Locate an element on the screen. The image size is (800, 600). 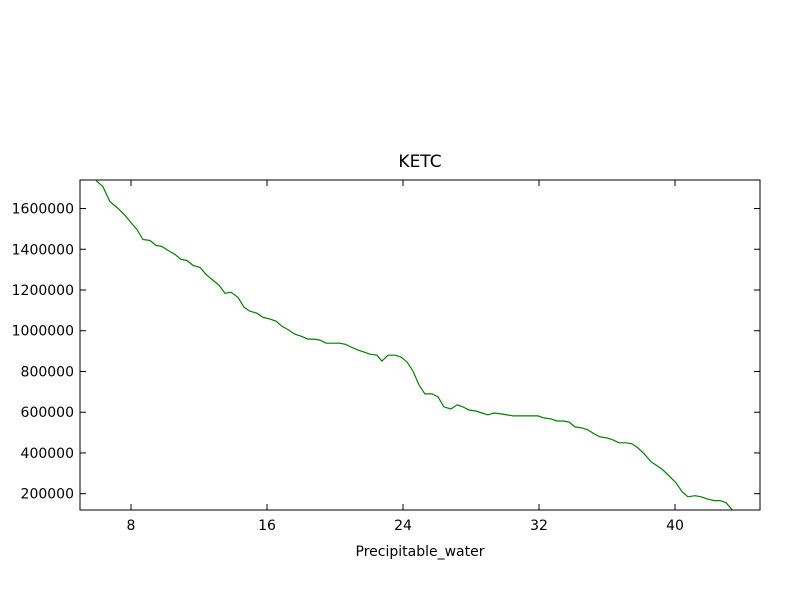
y-tick-label: 200000 is located at coordinates (47, 495).